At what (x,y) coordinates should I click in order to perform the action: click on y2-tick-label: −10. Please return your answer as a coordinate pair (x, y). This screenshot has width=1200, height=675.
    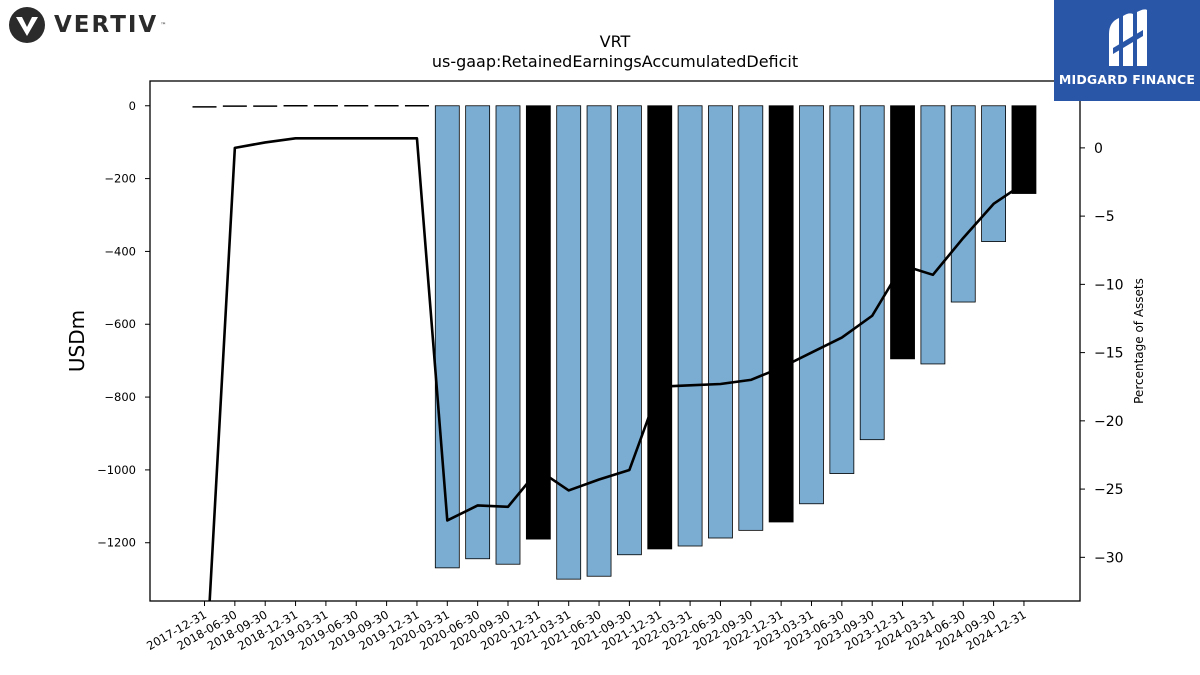
    Looking at the image, I should click on (1109, 285).